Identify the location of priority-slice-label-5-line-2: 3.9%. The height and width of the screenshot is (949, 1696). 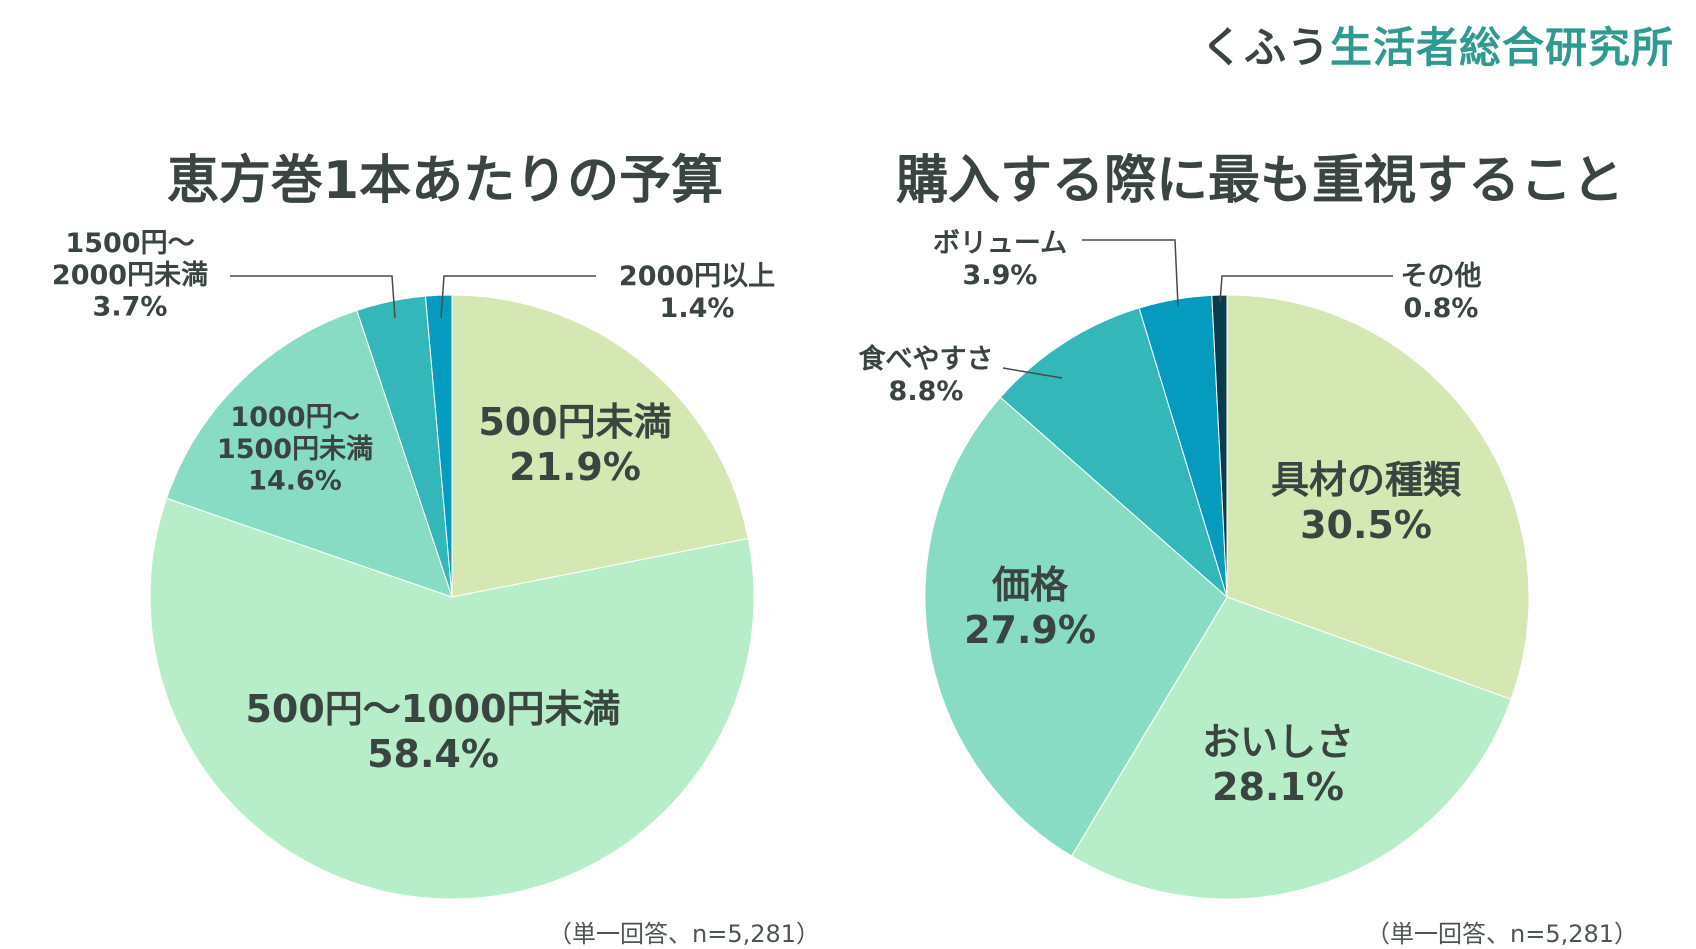
(1000, 275).